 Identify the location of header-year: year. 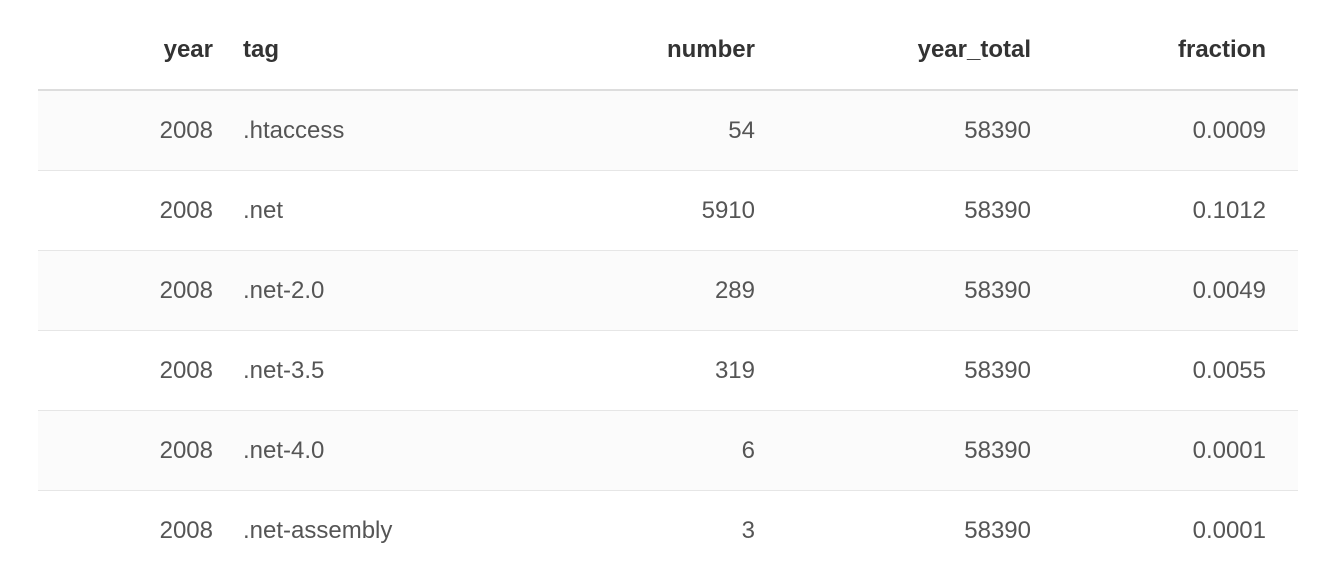
(125, 50).